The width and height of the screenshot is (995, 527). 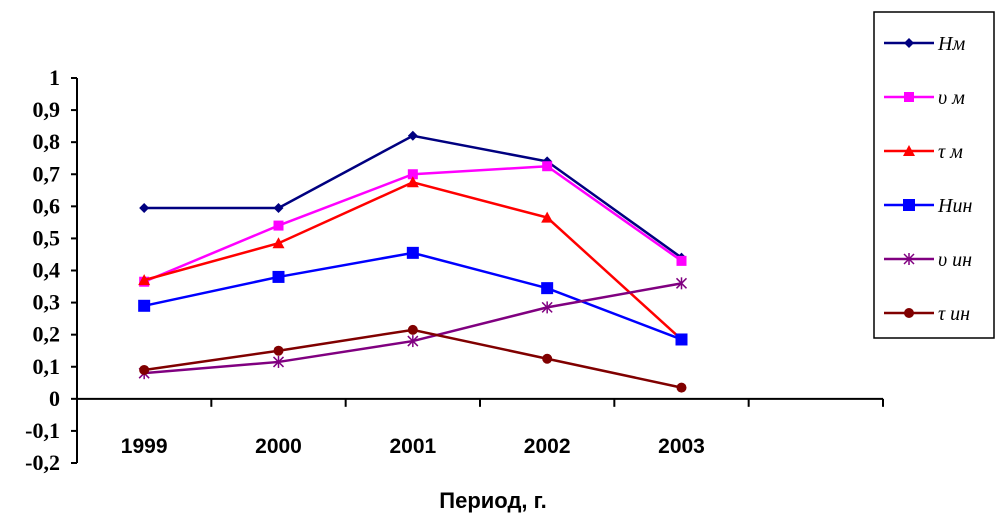 I want to click on y-tick-label: 0,4, so click(x=47, y=270).